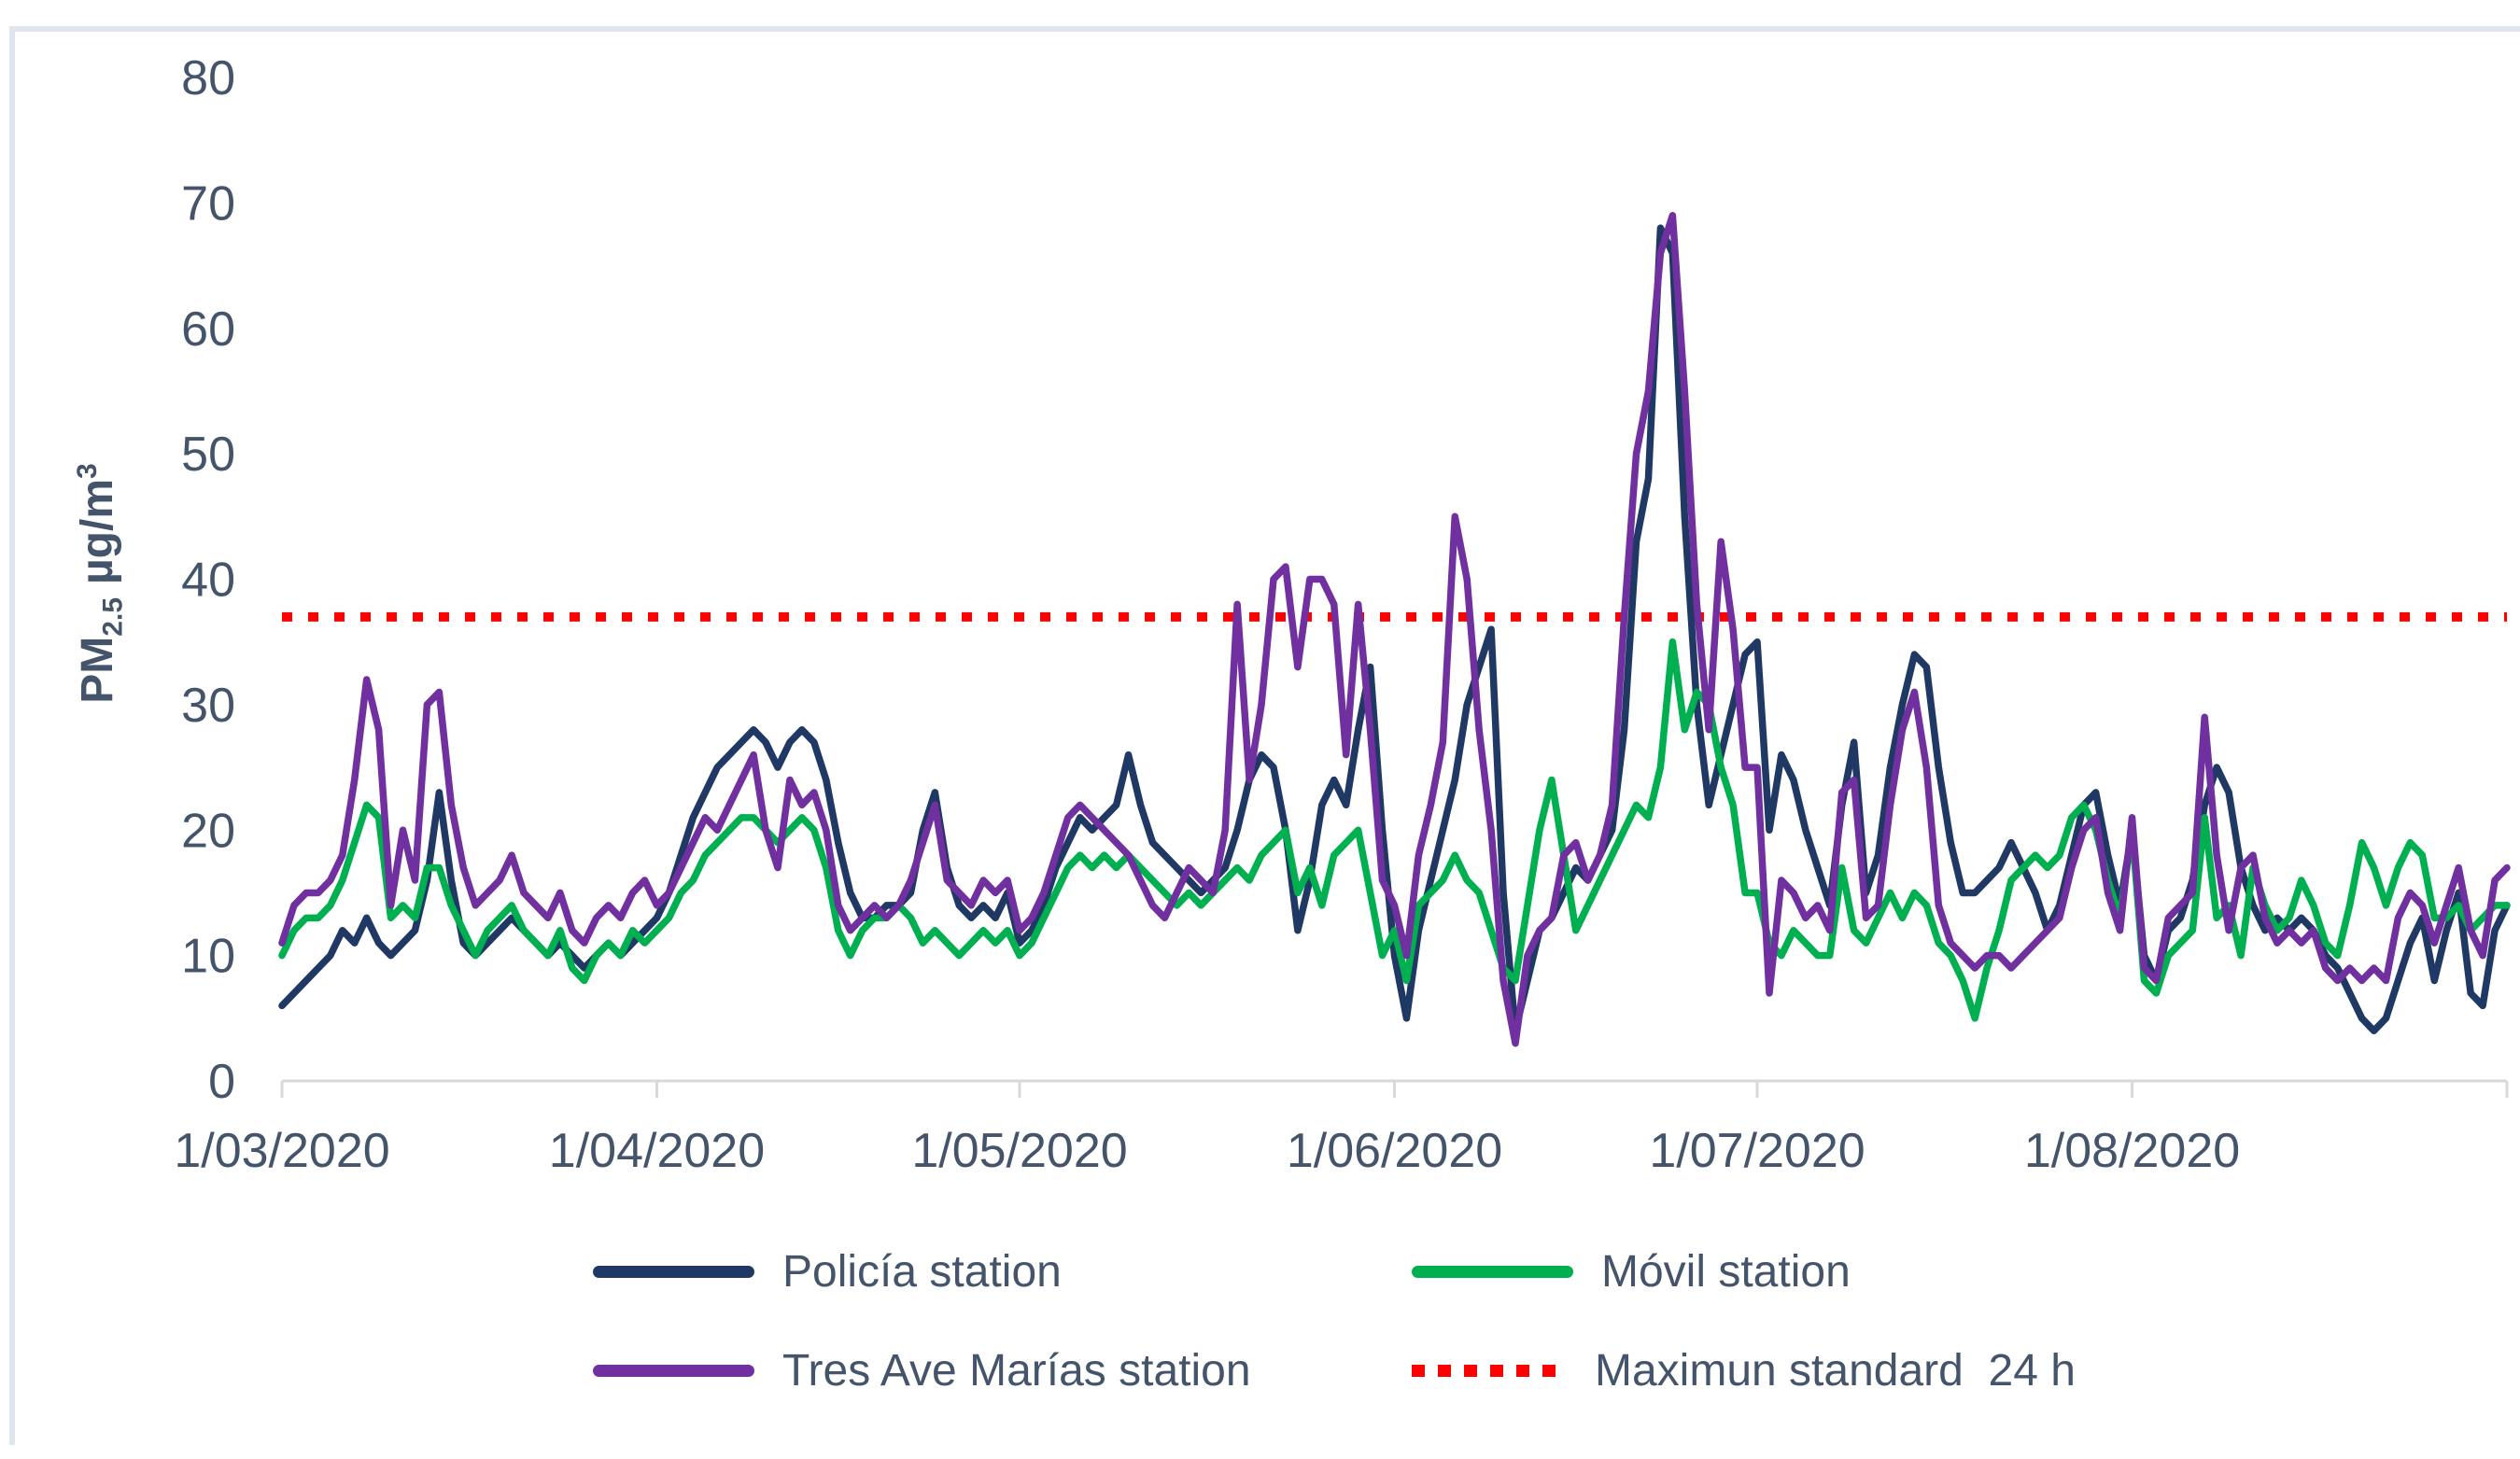 The image size is (2520, 1459). I want to click on max-standard-dotted-swatch, so click(1489, 1370).